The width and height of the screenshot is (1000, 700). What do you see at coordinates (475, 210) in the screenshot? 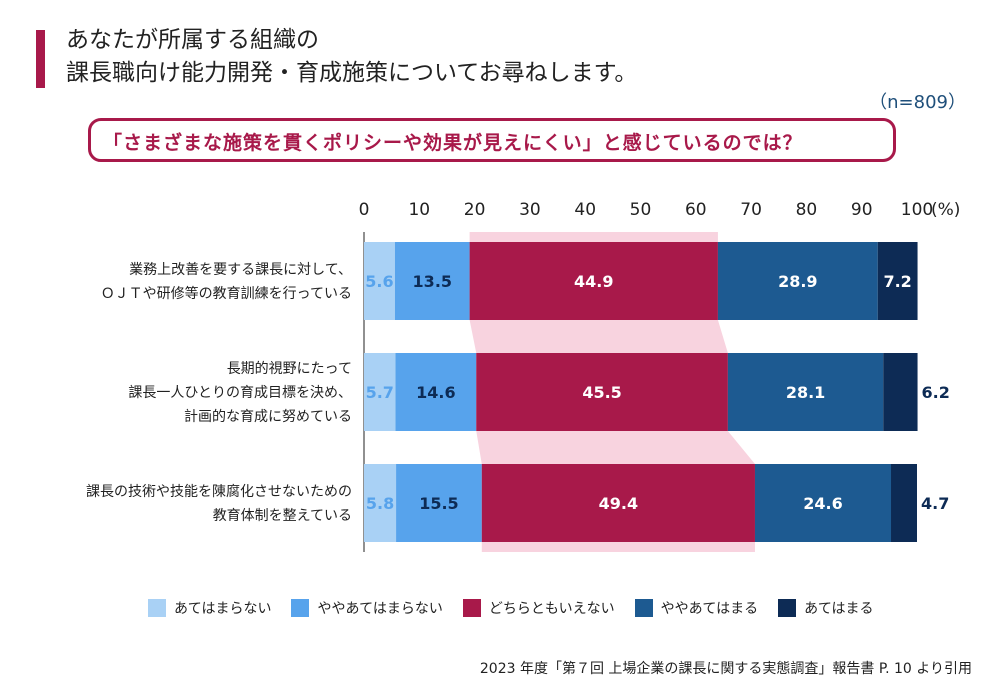
I see `x-tick-label: 20` at bounding box center [475, 210].